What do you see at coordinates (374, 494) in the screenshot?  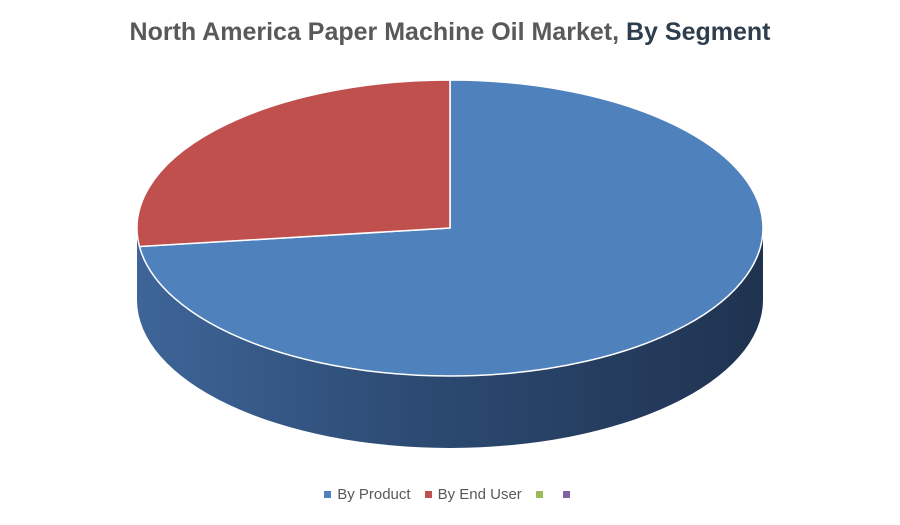 I see `legend-label: By Product` at bounding box center [374, 494].